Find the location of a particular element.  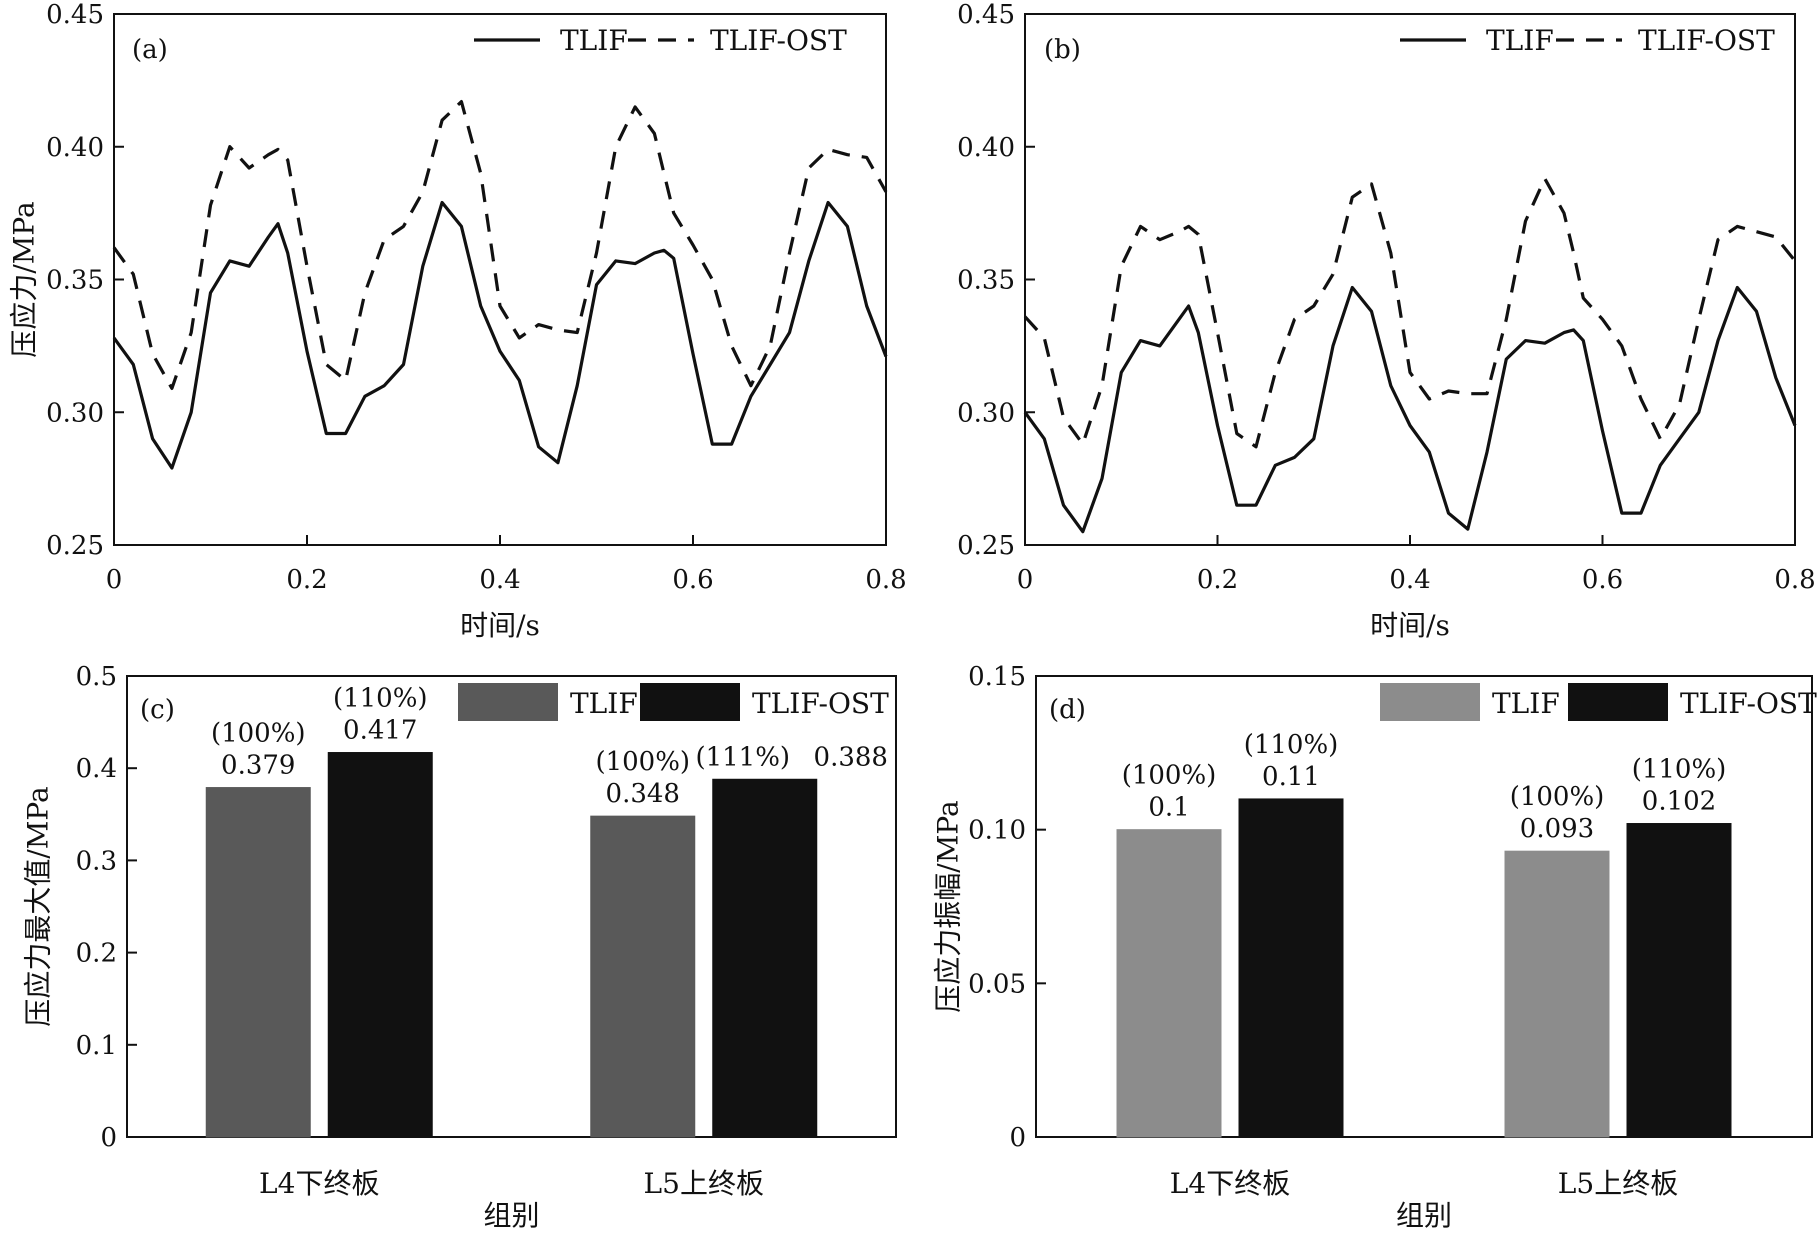

y-tick-label: 0.15 is located at coordinates (997, 677).